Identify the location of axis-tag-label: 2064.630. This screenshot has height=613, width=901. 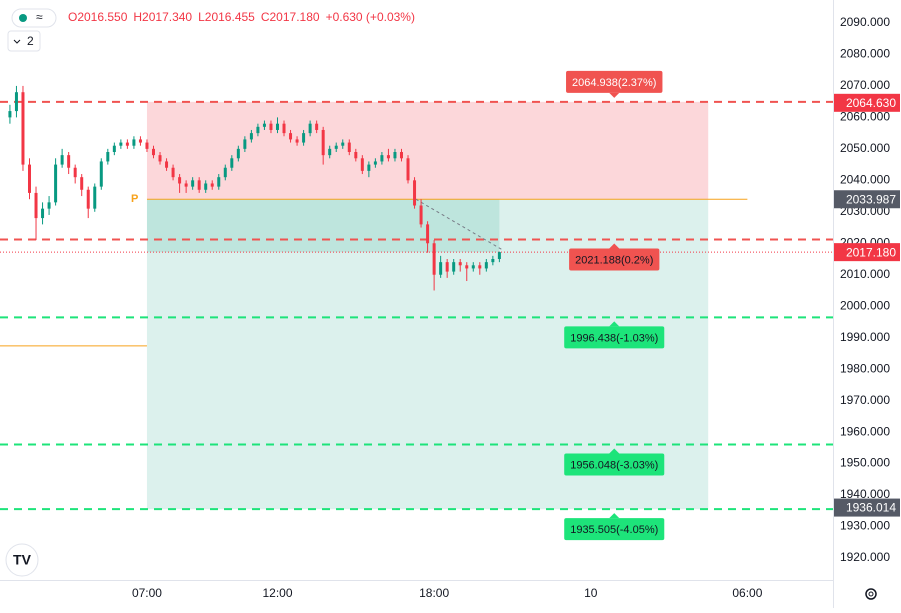
(871, 103).